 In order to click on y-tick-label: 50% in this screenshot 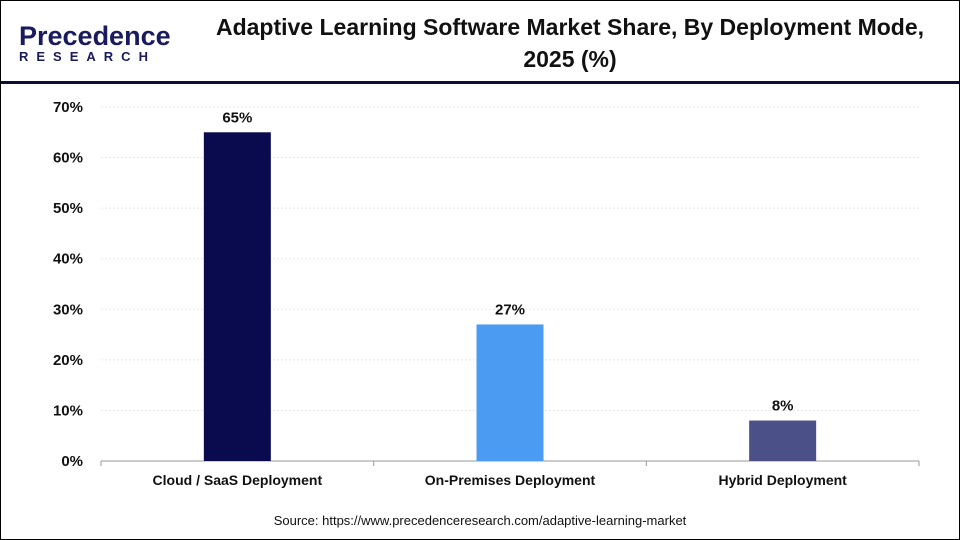, I will do `click(68, 208)`.